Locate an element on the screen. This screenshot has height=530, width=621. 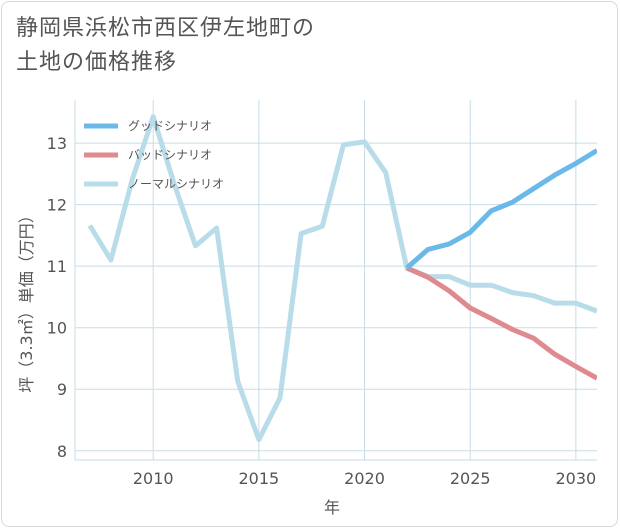
x-tick-label-2025: 2025 is located at coordinates (470, 478).